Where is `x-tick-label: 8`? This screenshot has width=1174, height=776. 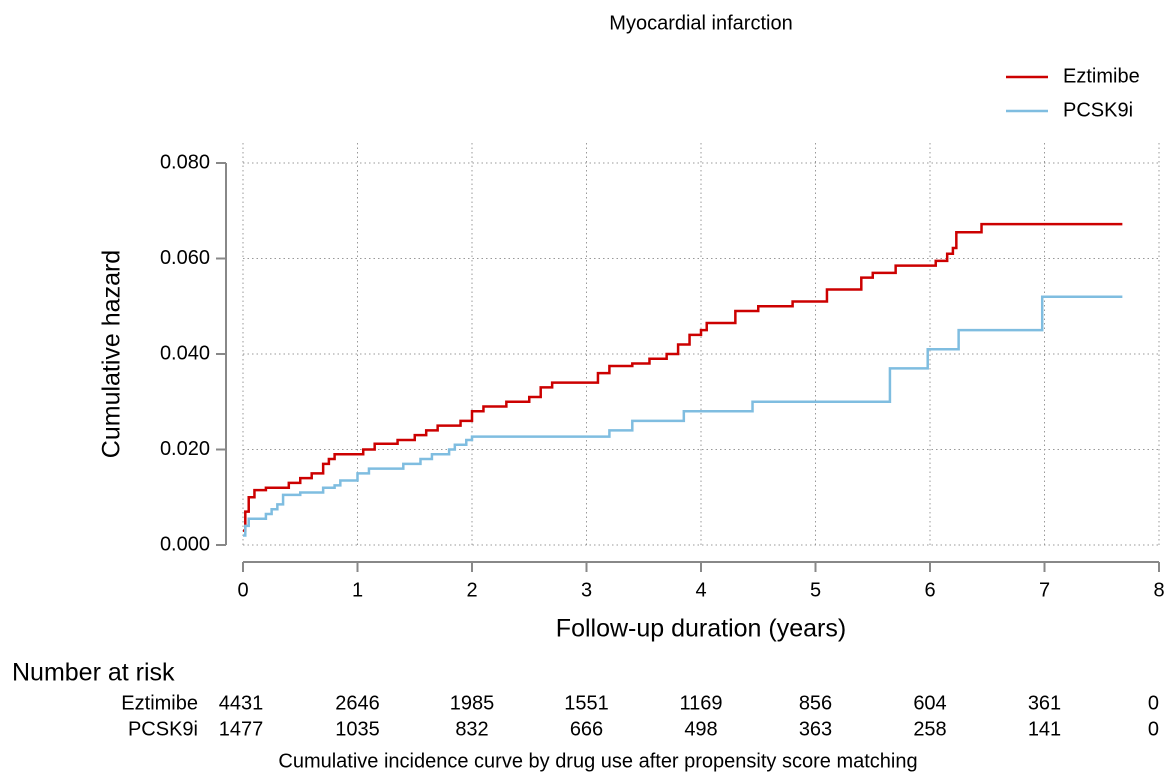 x-tick-label: 8 is located at coordinates (1158, 590).